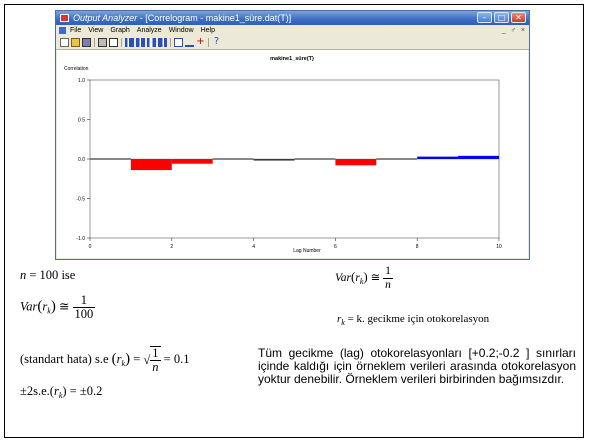 This screenshot has height=443, width=589. Describe the element at coordinates (151, 42) in the screenshot. I see `chart3-icon` at that location.